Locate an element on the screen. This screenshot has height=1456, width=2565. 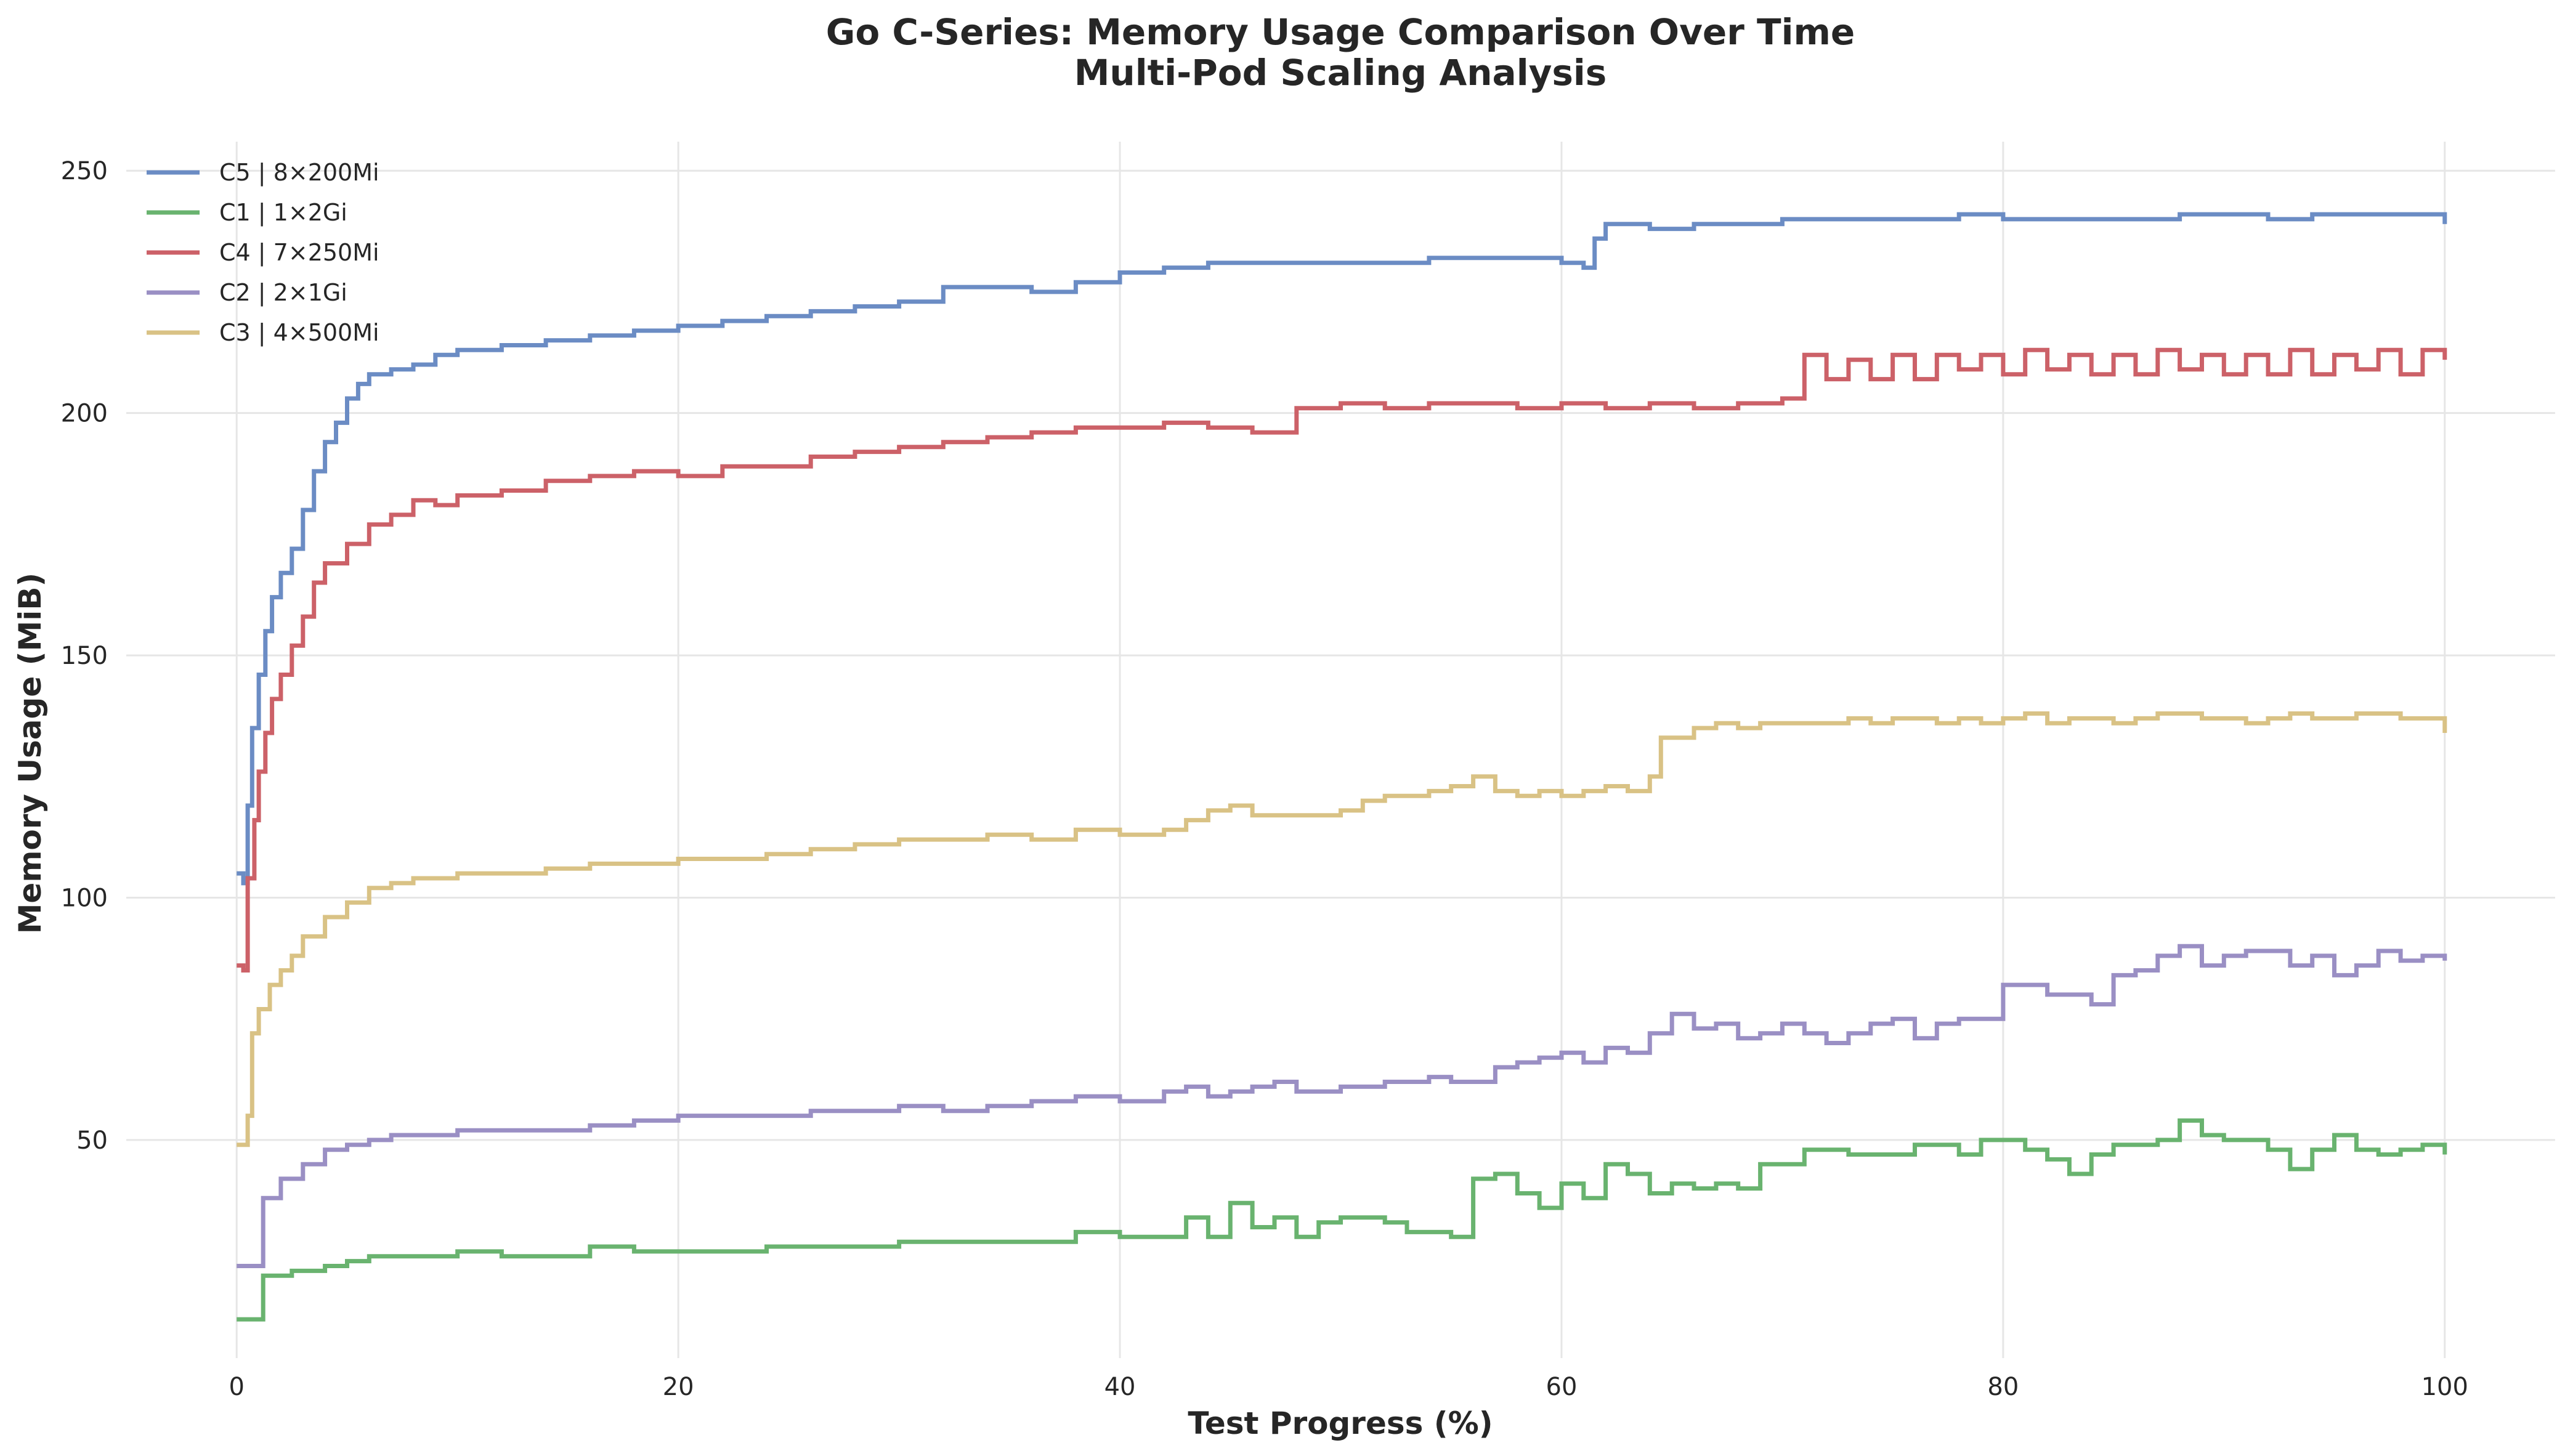
y-axis-label: Memory Usage (MiB) is located at coordinates (30, 754).